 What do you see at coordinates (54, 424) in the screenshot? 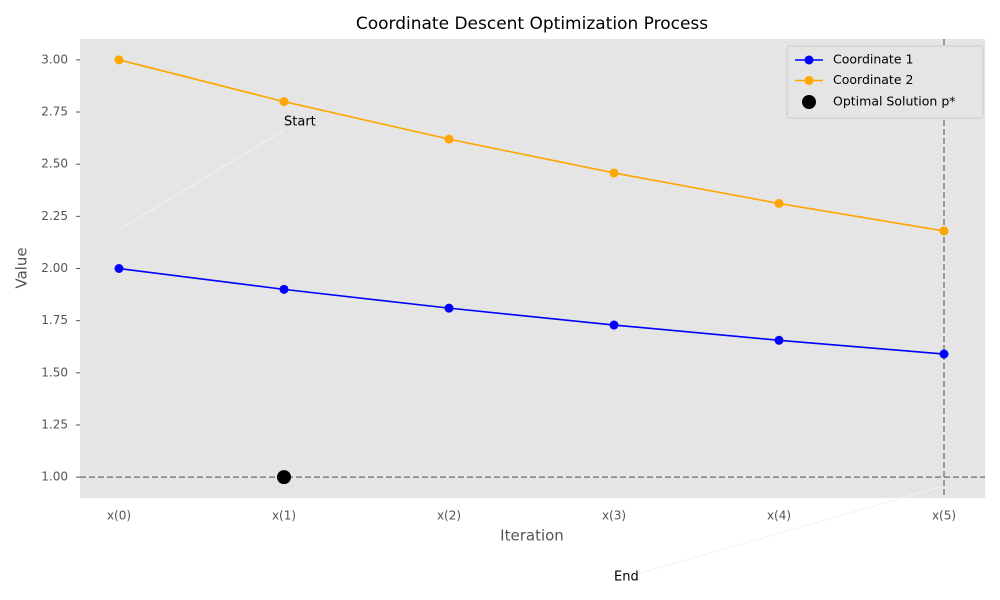
I see `y-tick-label: 1.25` at bounding box center [54, 424].